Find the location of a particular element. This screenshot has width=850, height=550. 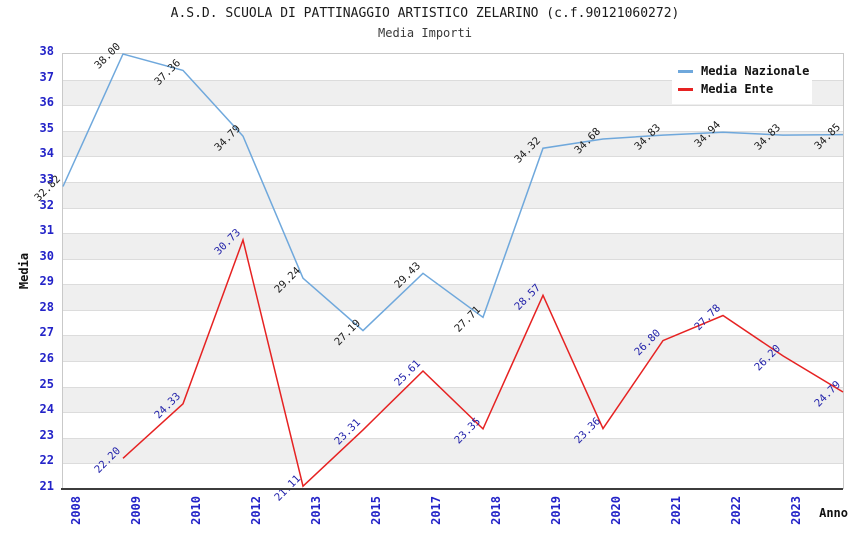

x-tick-label: 2018 is located at coordinates (496, 510).